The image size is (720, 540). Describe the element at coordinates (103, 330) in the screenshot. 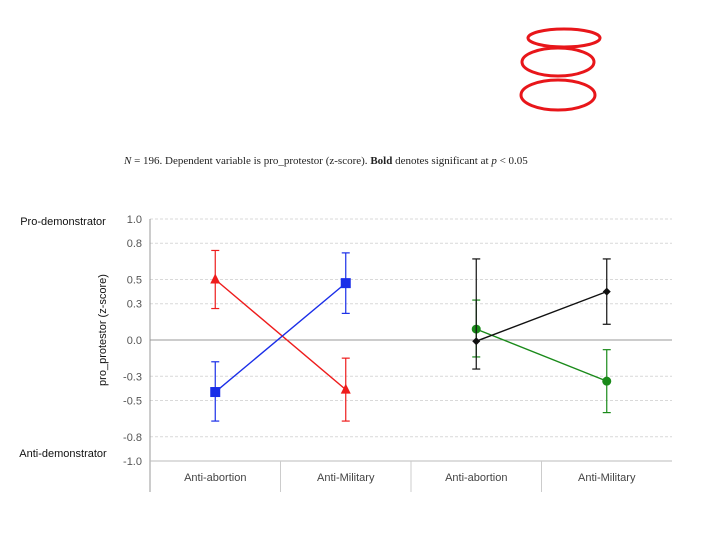

I see `y-axis-label: pro_protestor (z-score)` at that location.